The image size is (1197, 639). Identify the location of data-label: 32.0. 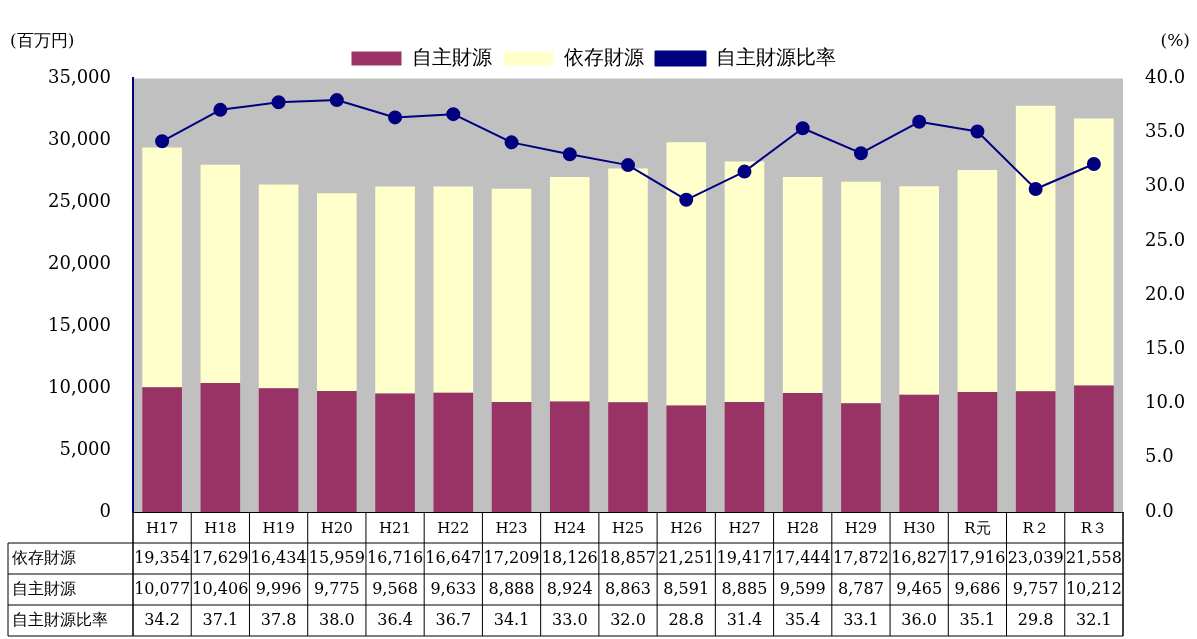
(628, 619).